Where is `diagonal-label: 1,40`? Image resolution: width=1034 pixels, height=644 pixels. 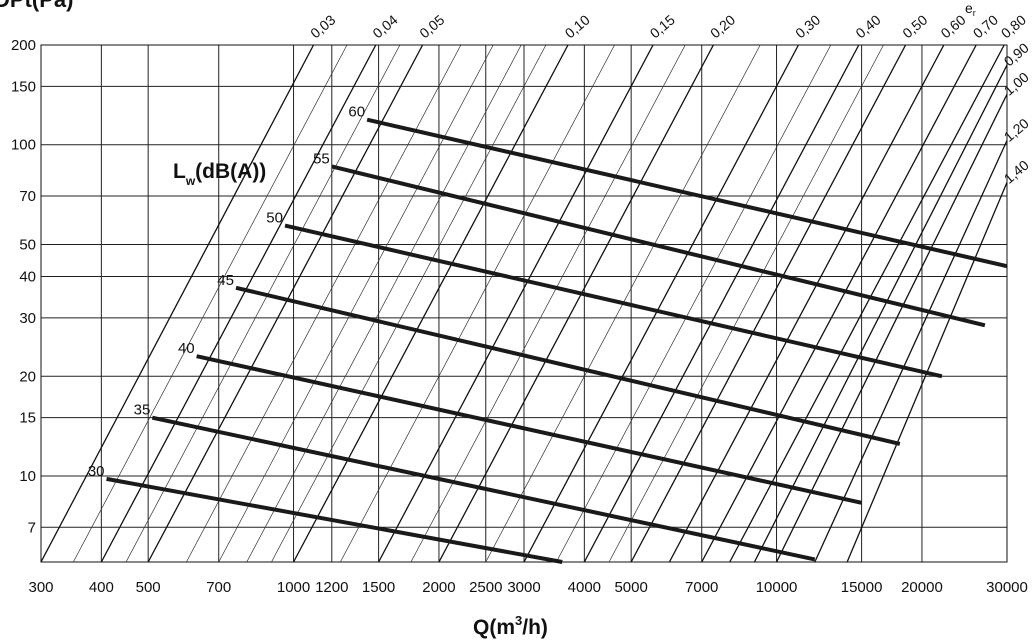
diagonal-label: 1,40 is located at coordinates (1016, 172).